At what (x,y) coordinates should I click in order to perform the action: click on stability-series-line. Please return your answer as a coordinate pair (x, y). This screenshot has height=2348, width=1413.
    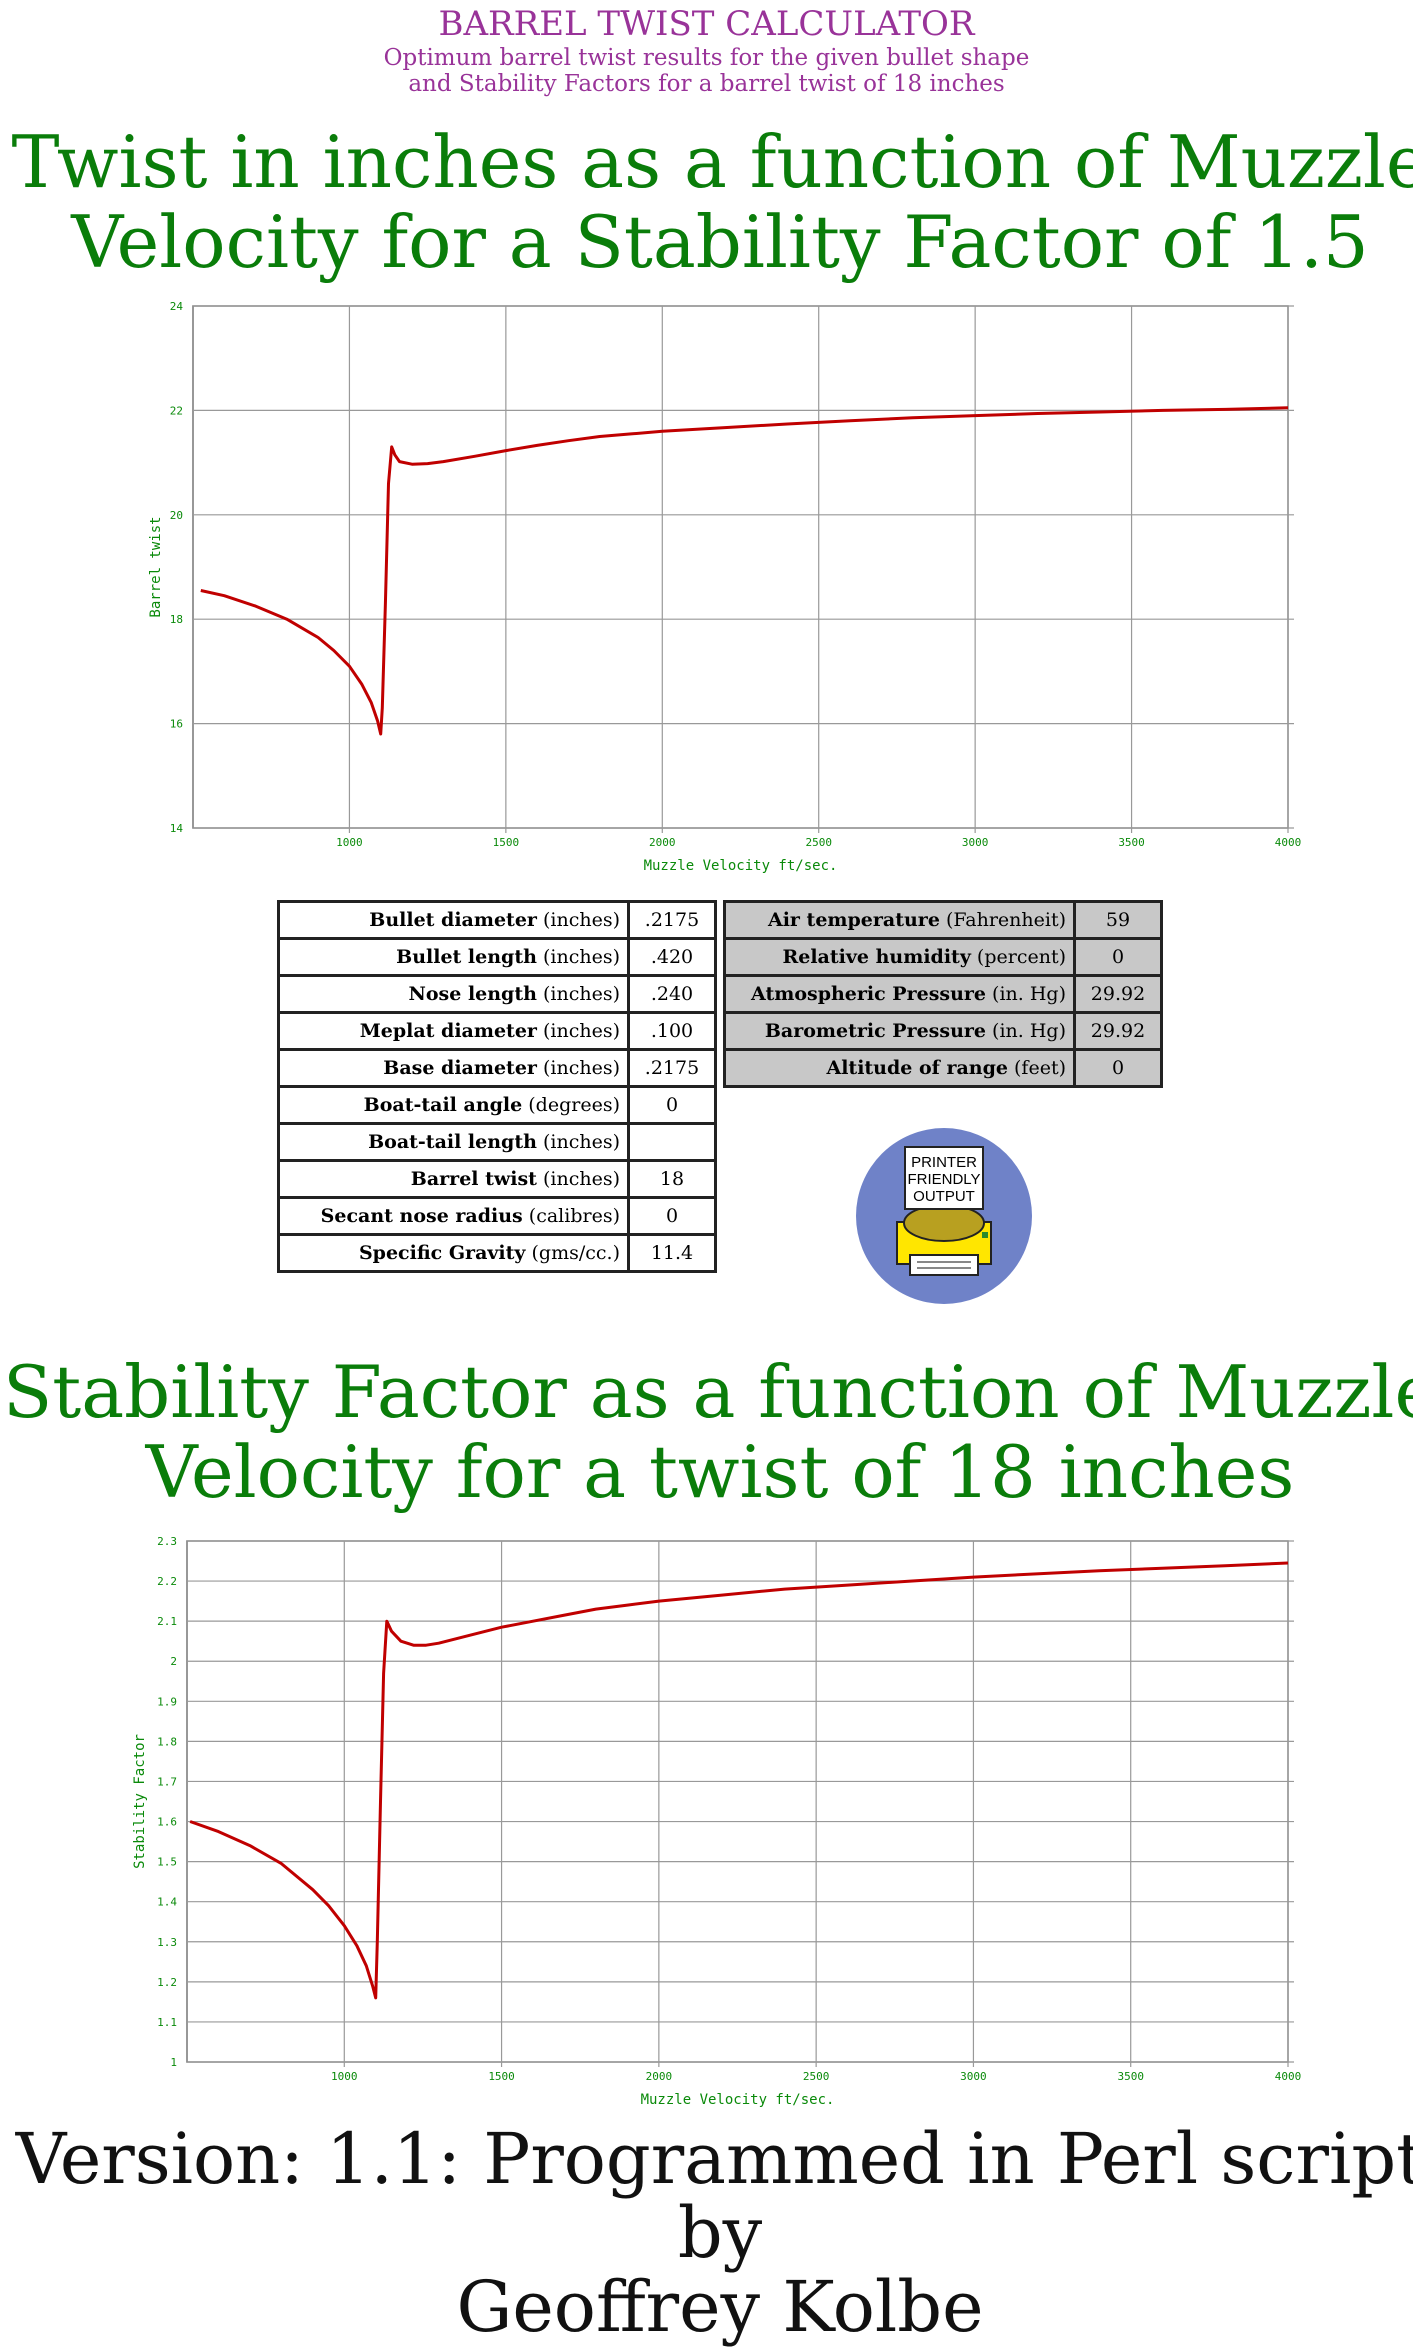
    Looking at the image, I should click on (739, 1780).